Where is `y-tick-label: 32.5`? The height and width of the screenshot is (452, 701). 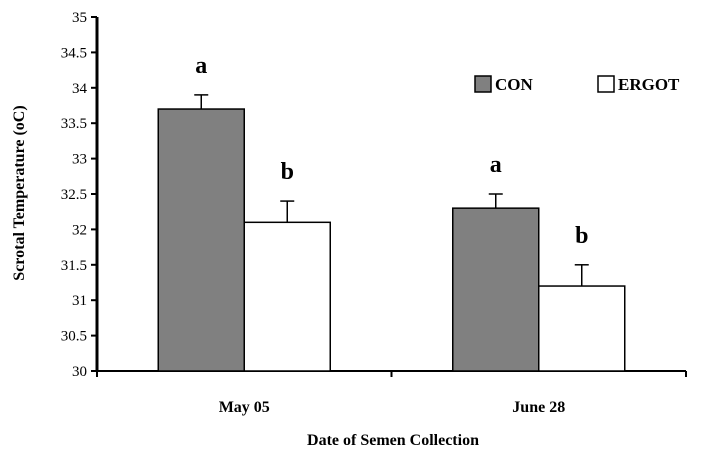 y-tick-label: 32.5 is located at coordinates (74, 195).